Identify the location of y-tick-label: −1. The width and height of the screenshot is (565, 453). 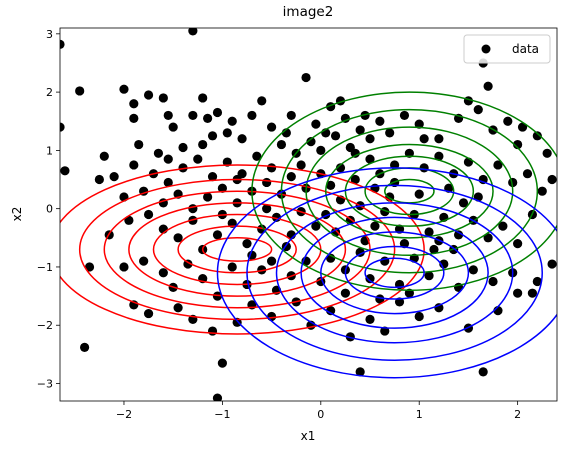
(45, 267).